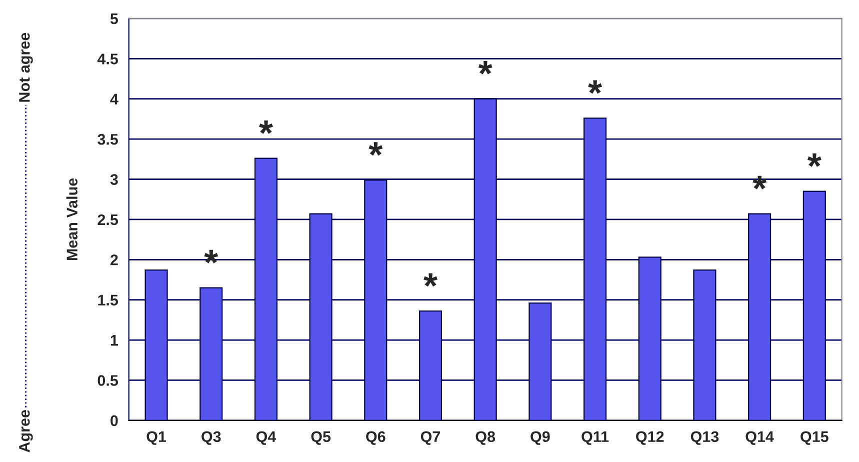 The height and width of the screenshot is (462, 859). Describe the element at coordinates (760, 438) in the screenshot. I see `x-tick-label: Q14` at that location.